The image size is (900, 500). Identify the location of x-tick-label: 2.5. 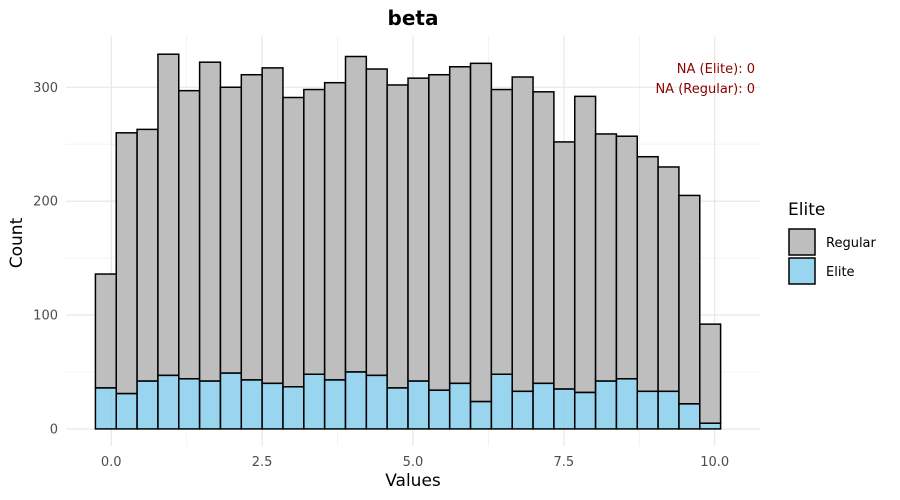
(262, 462).